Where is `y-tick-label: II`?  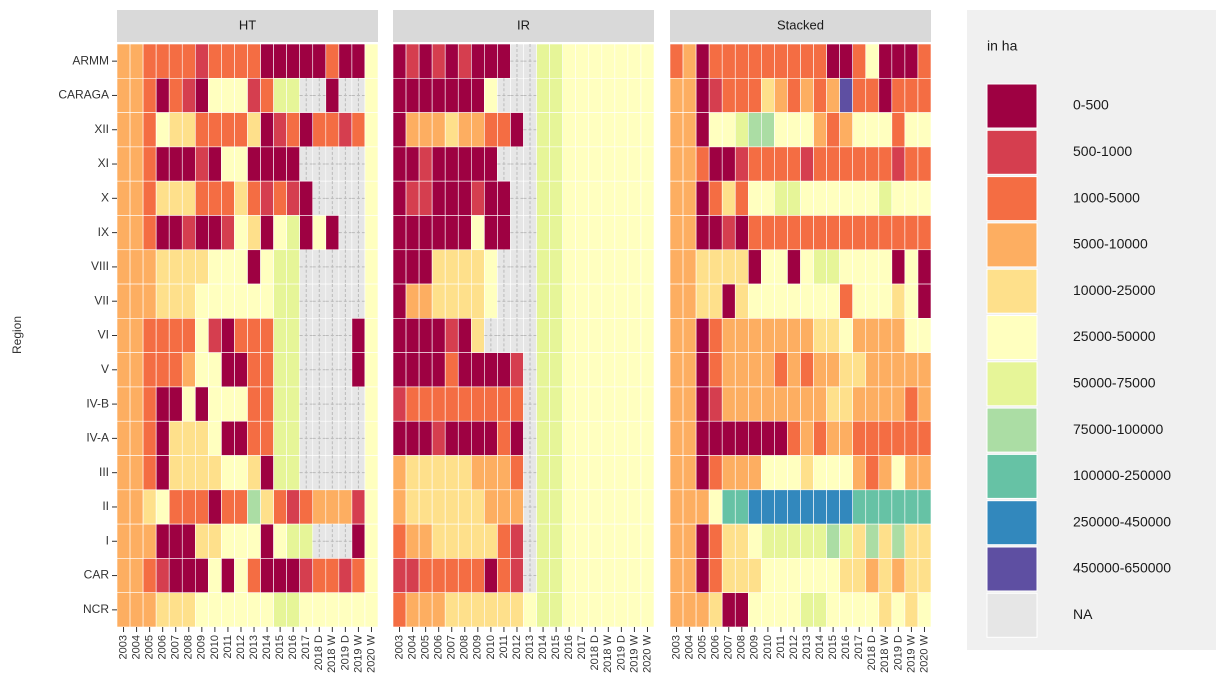
y-tick-label: II is located at coordinates (105, 506).